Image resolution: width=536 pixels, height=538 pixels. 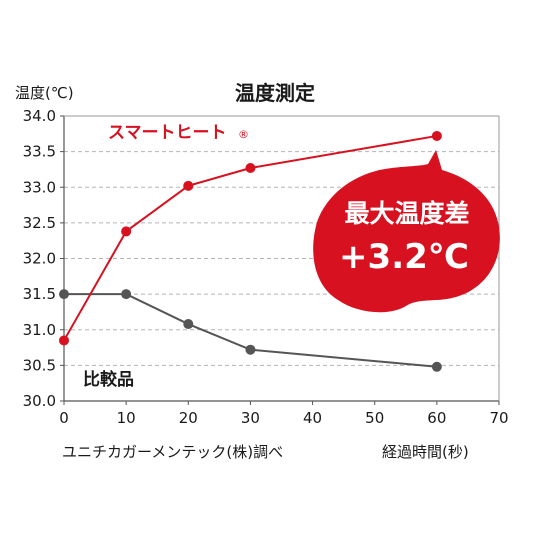 What do you see at coordinates (39, 365) in the screenshot?
I see `y-tick-label-1: 30.5` at bounding box center [39, 365].